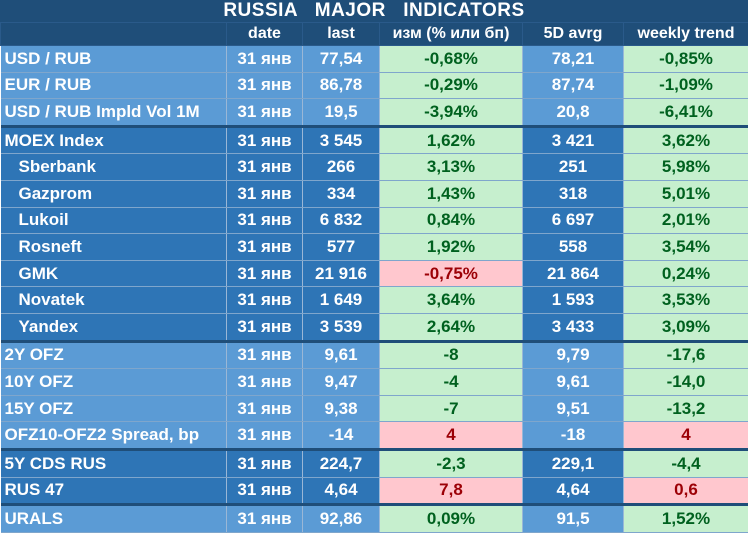  Describe the element at coordinates (341, 382) in the screenshot. I see `row-last: 9,47` at that location.